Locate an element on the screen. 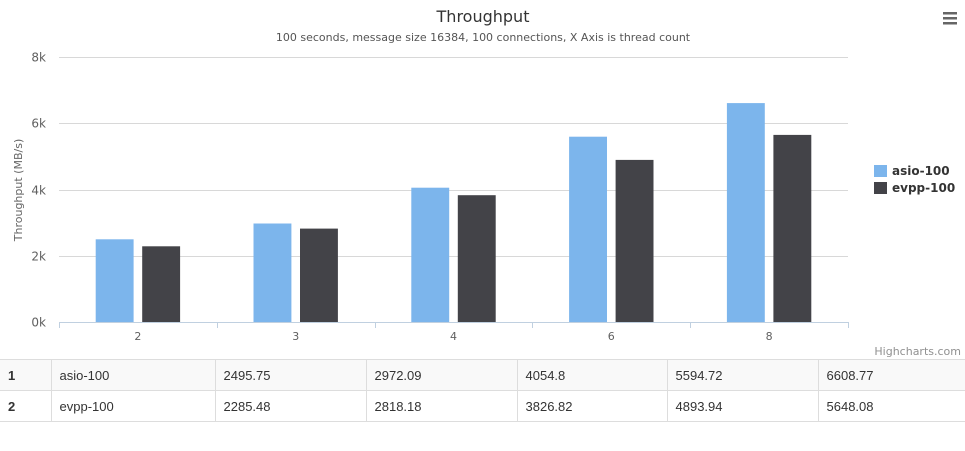 This screenshot has width=965, height=451. x-tick-label: 4 is located at coordinates (453, 336).